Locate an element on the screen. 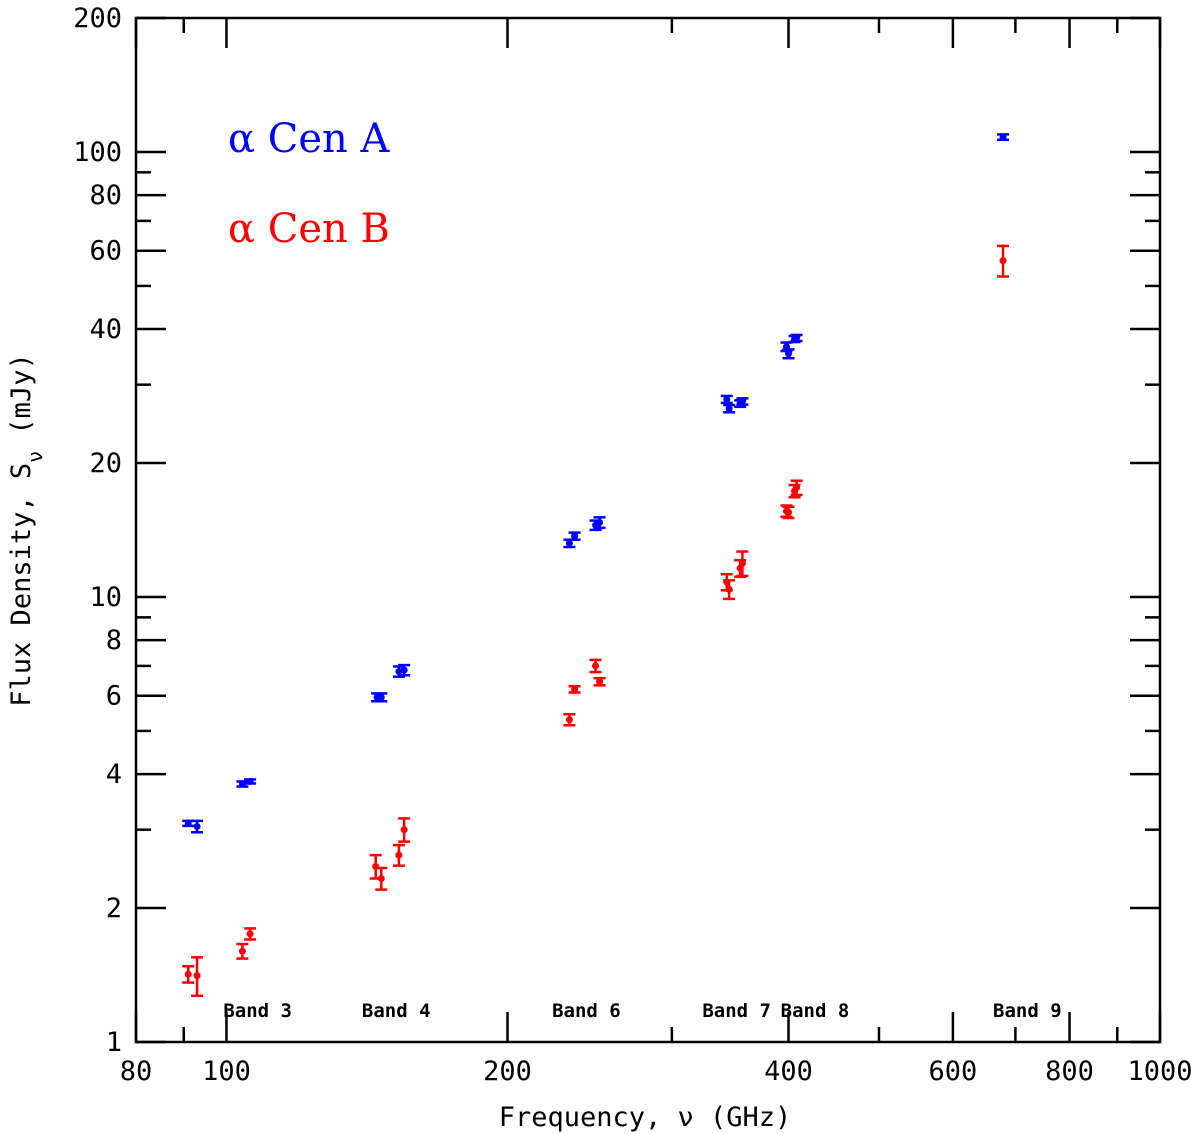 This screenshot has height=1134, width=1200. y-tick-label: 40 is located at coordinates (105, 329).